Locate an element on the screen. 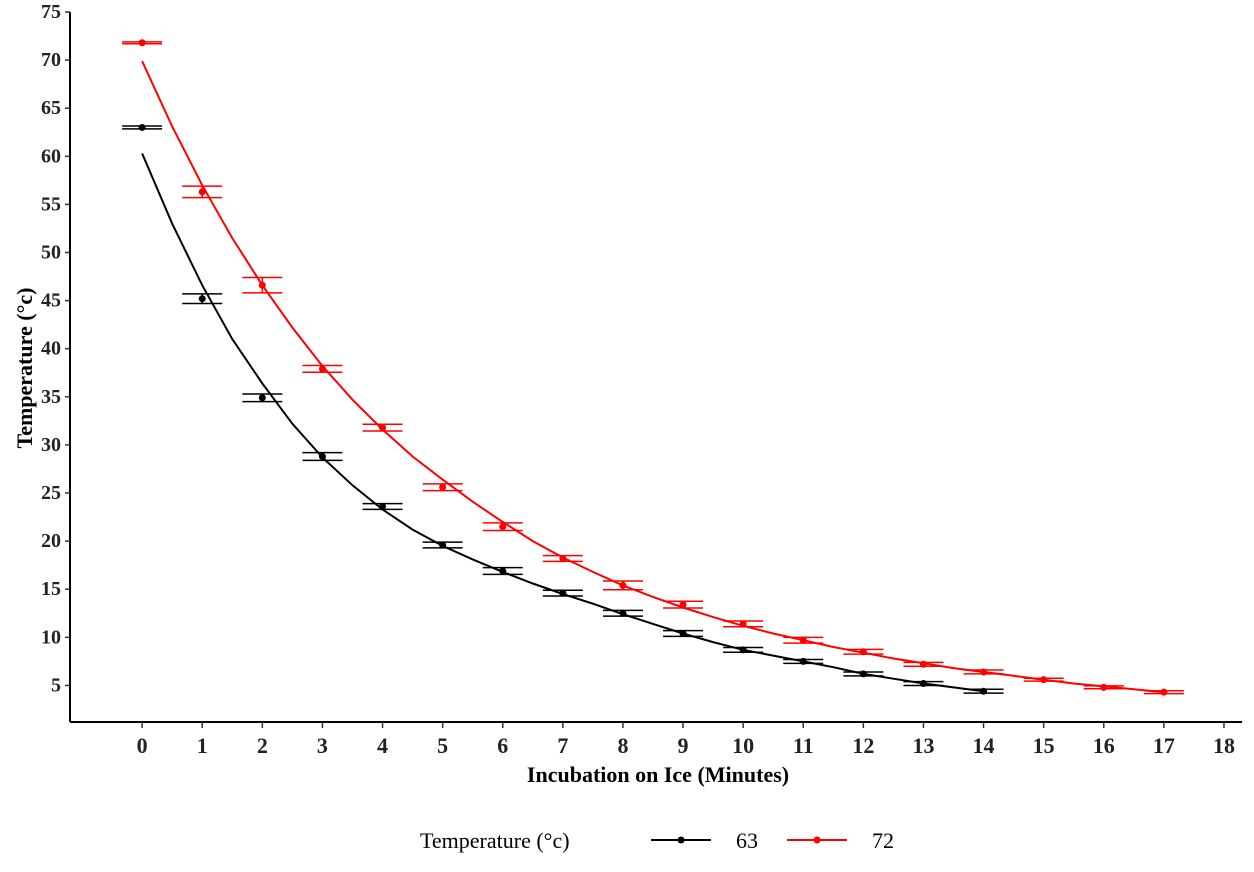 The width and height of the screenshot is (1254, 872). x-tick-label: 13 is located at coordinates (923, 745).